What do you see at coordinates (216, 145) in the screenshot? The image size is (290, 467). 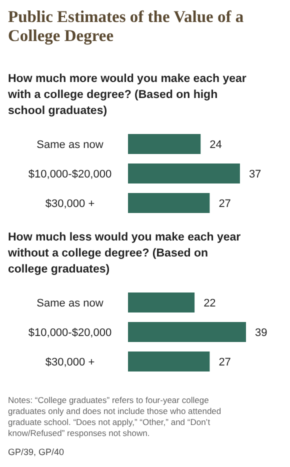 I see `data-label: 24` at bounding box center [216, 145].